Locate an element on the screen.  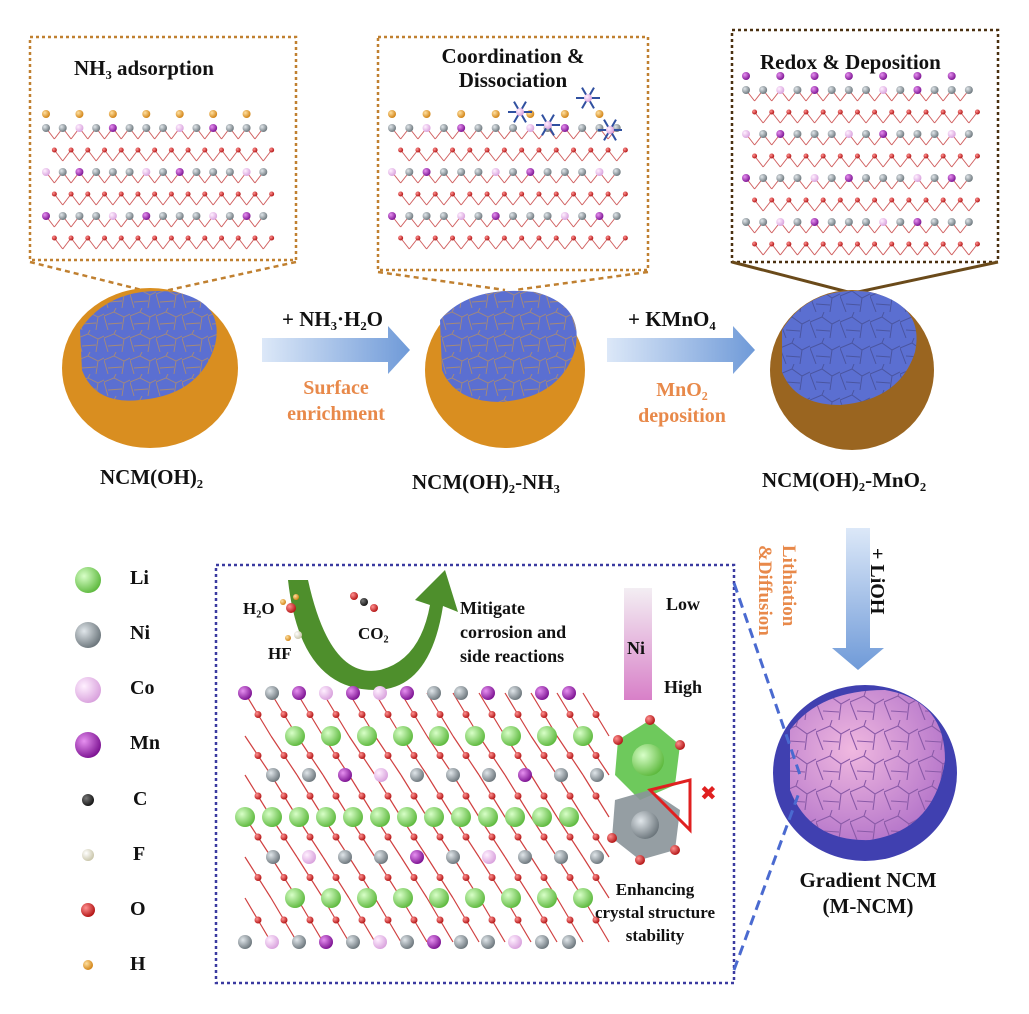
step3-description-line2: &Diffusion is located at coordinates (764, 590).